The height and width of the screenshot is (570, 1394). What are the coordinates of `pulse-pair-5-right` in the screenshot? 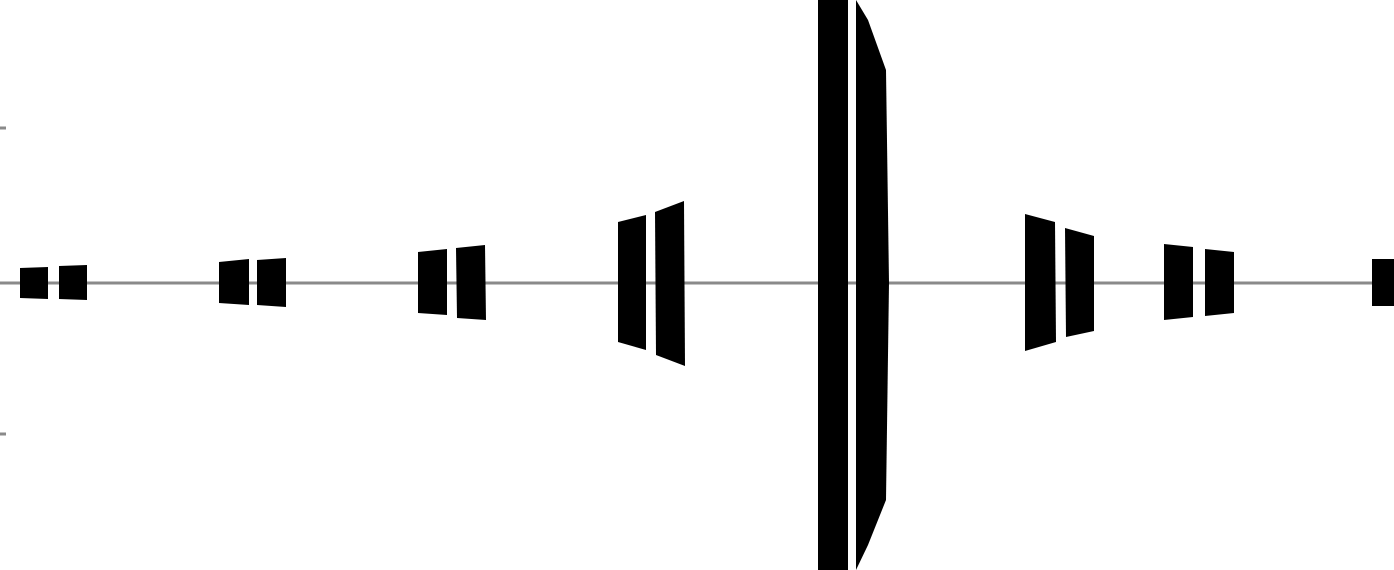 It's located at (1079, 282).